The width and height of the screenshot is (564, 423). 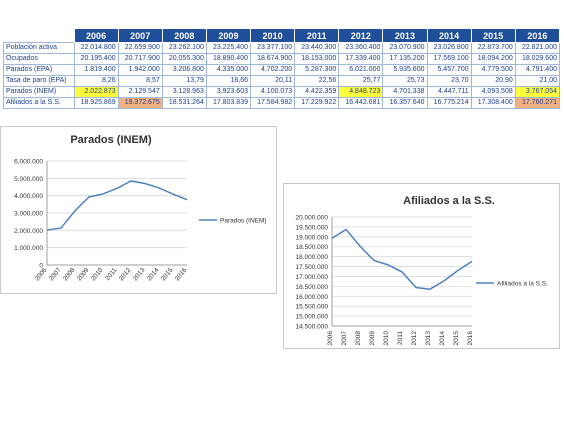 What do you see at coordinates (449, 103) in the screenshot?
I see `table-cell: 16.775.214` at bounding box center [449, 103].